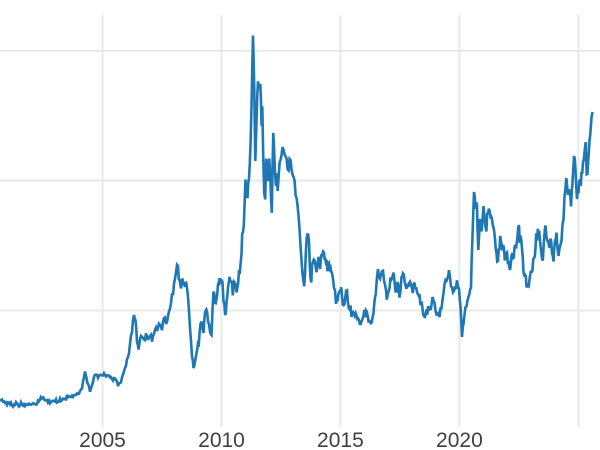 The width and height of the screenshot is (600, 450). What do you see at coordinates (221, 439) in the screenshot?
I see `svg-text: 2010` at bounding box center [221, 439].